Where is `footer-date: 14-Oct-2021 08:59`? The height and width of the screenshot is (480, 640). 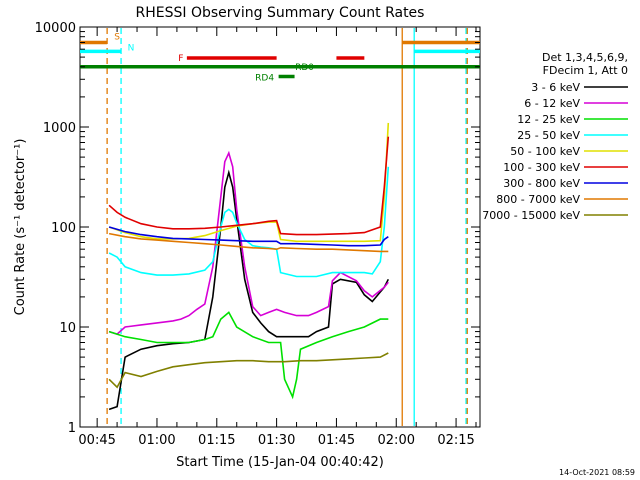
footer-date: 14-Oct-2021 08:59 is located at coordinates (597, 472).